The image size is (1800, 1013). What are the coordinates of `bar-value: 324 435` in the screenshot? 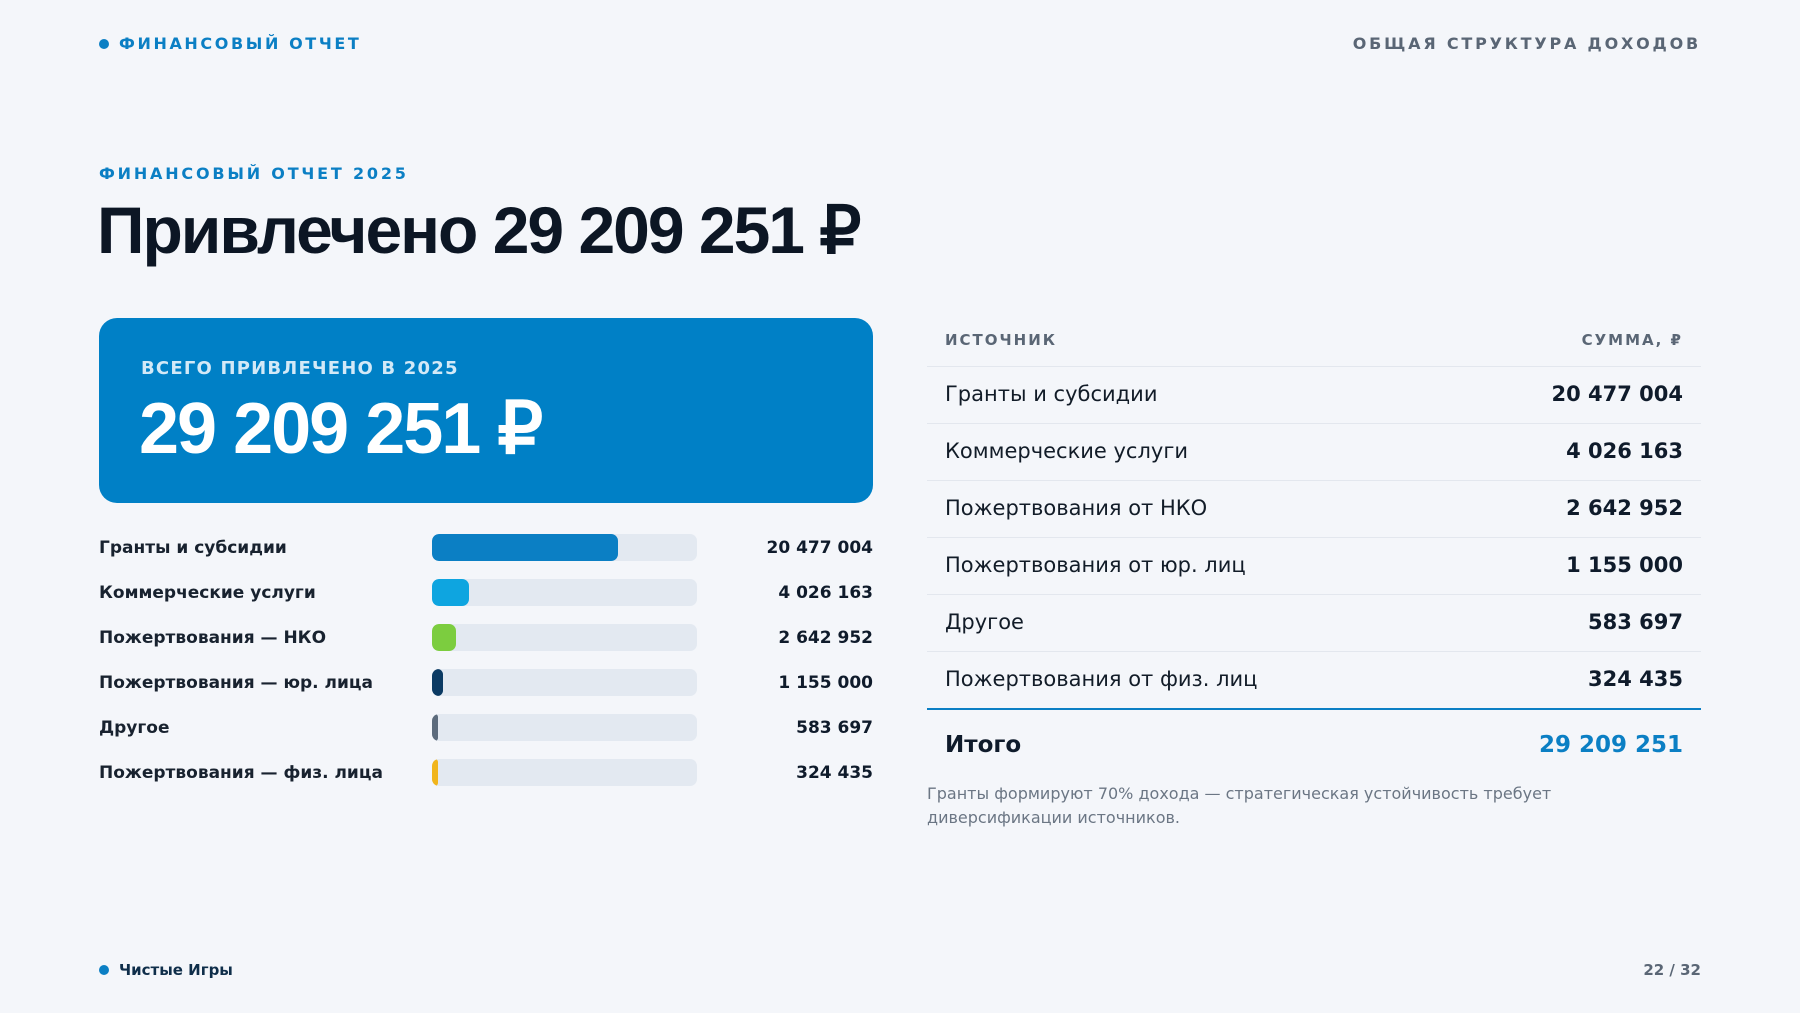 It's located at (834, 773).